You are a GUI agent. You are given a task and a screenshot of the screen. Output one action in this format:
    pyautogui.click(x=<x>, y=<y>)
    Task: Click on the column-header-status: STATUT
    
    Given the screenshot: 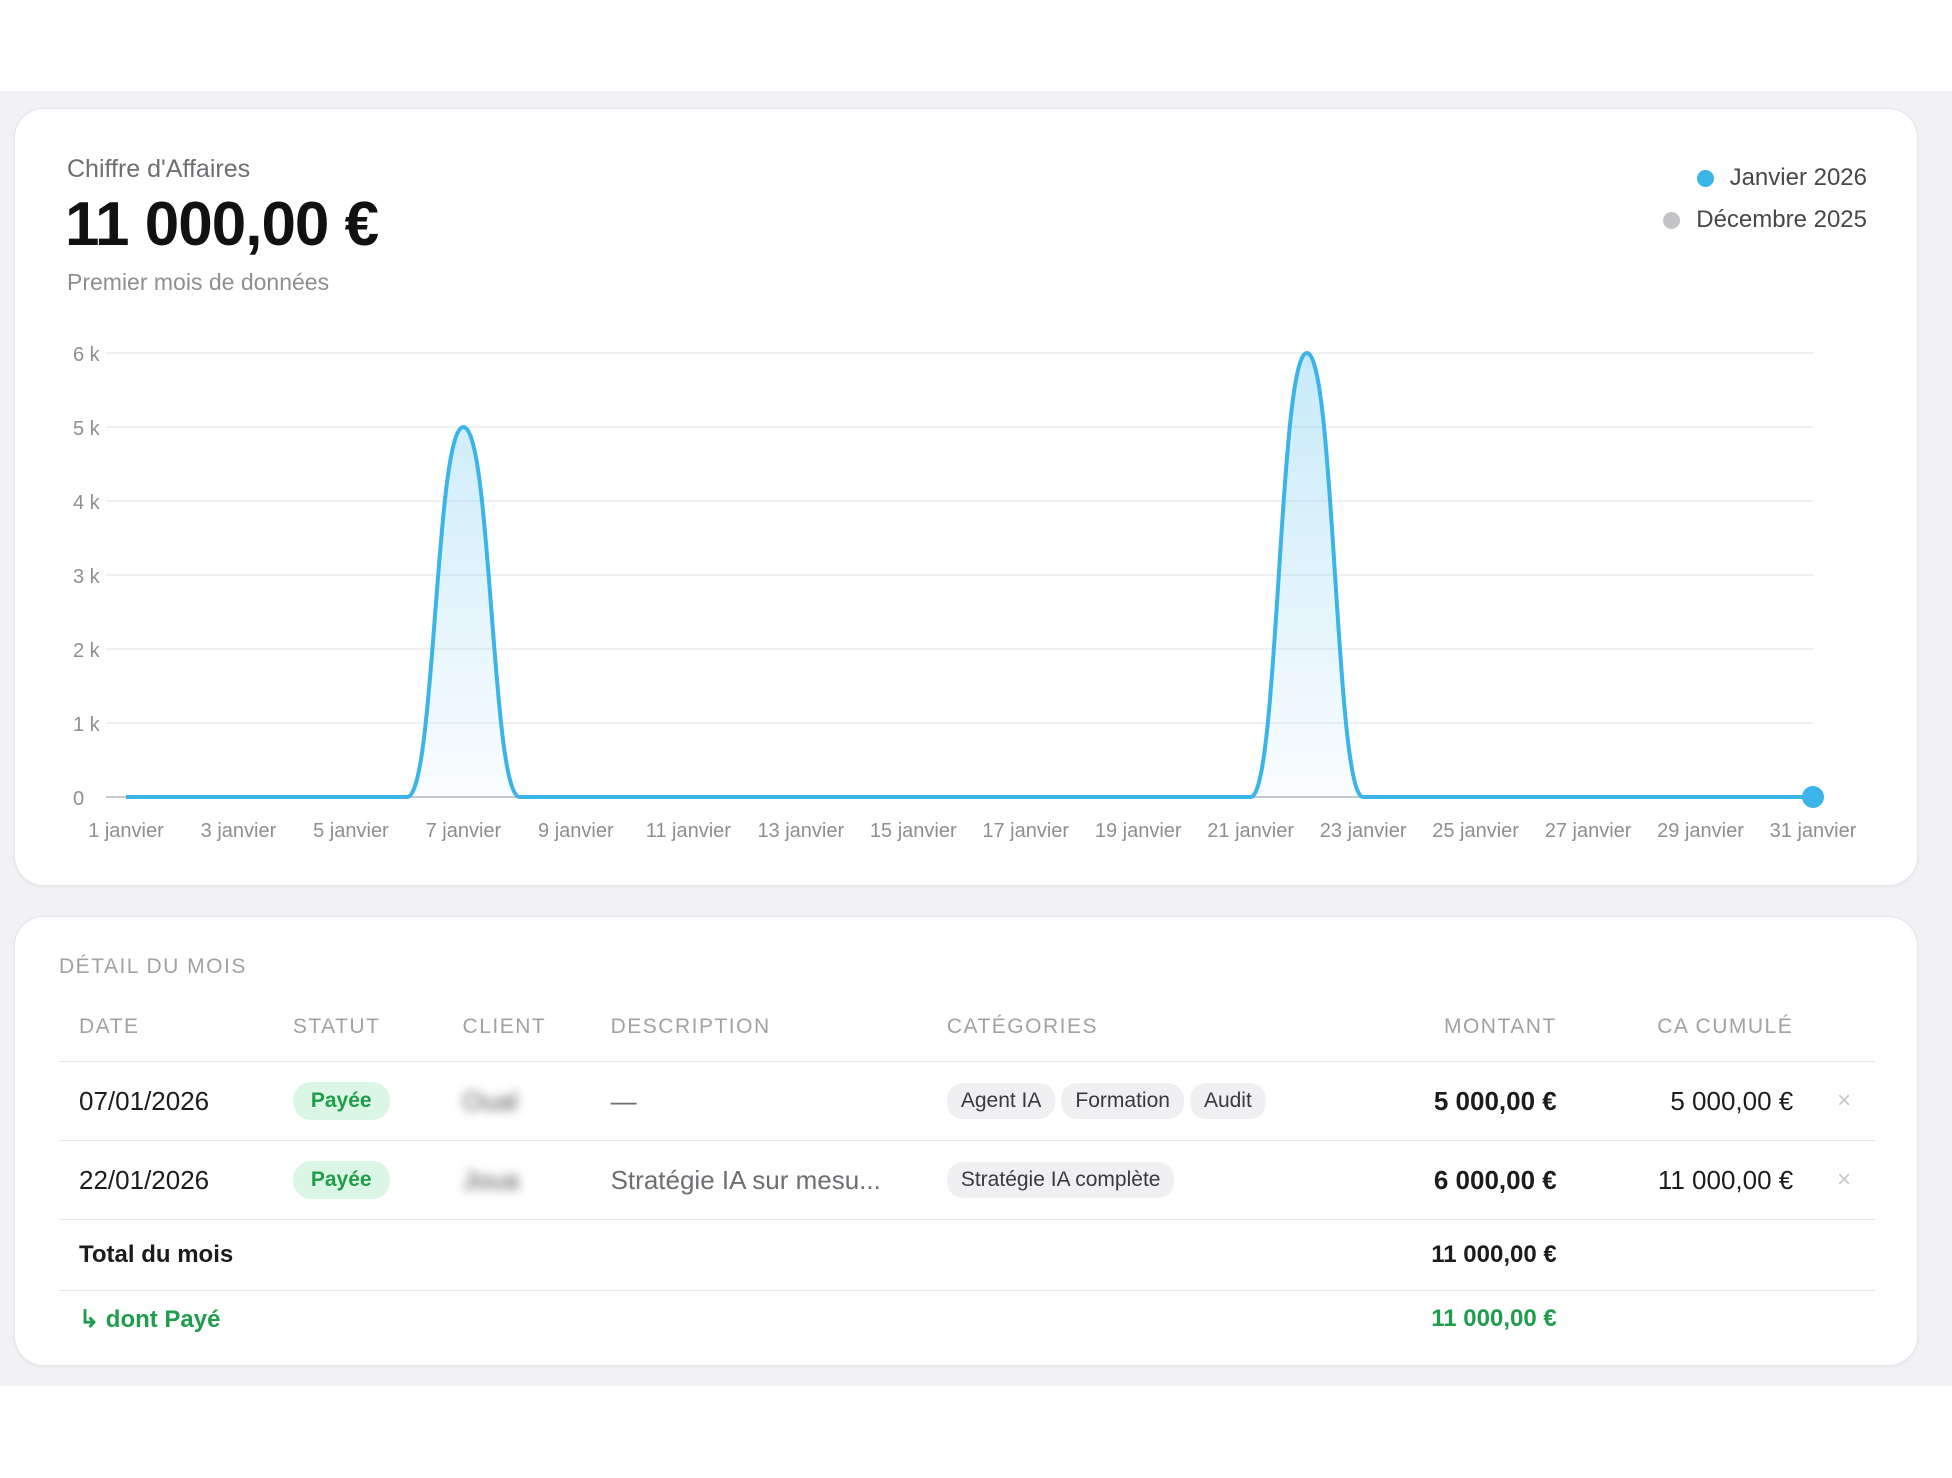 What is the action you would take?
    pyautogui.click(x=357, y=1027)
    